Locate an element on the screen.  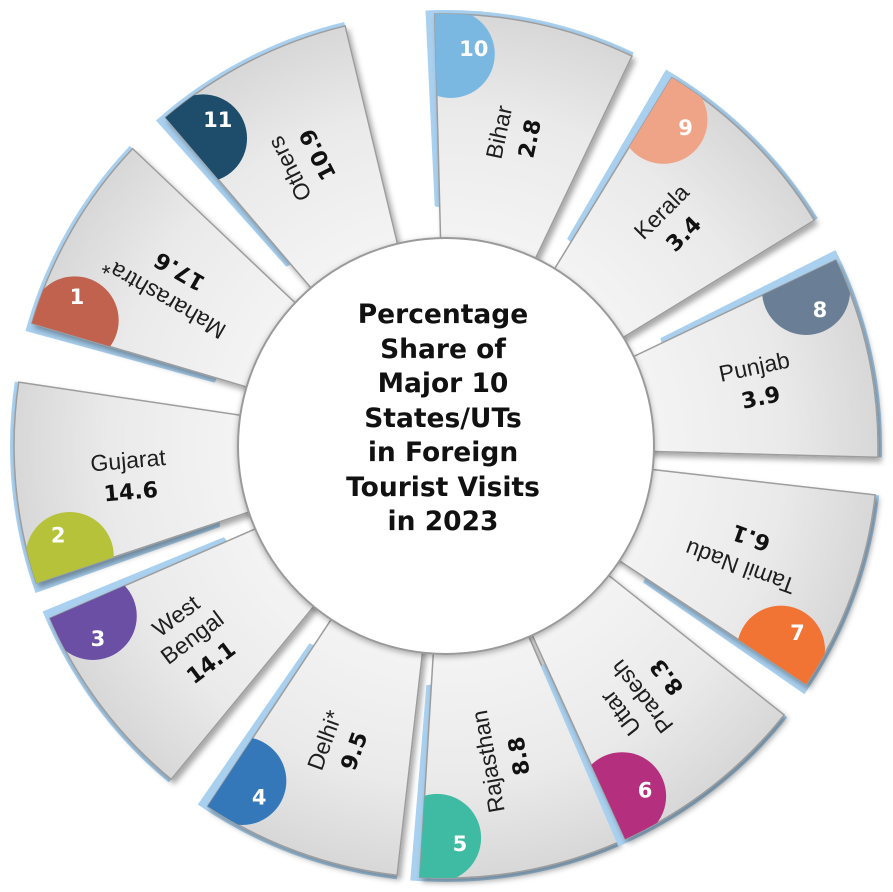
rank-number: 8 is located at coordinates (820, 310).